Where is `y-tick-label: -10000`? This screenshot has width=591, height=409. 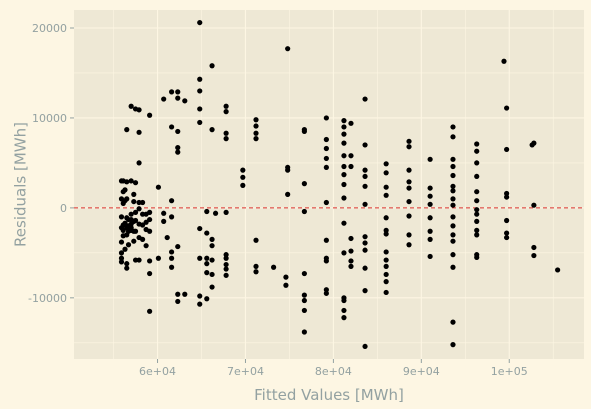 y-tick-label: -10000 is located at coordinates (47, 298).